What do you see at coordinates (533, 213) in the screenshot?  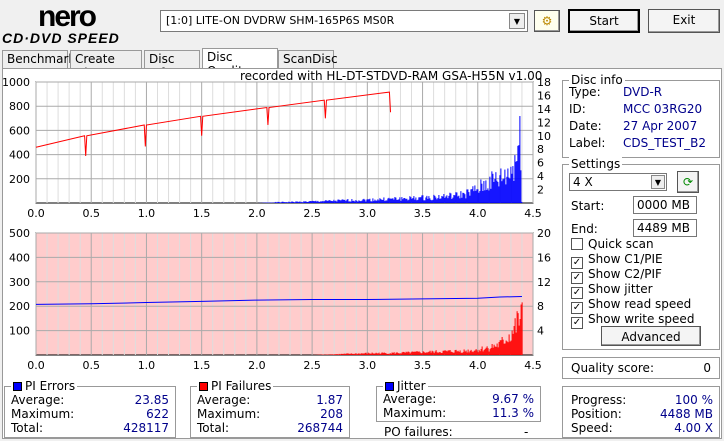 I see `x-tick-label: 4.5` at bounding box center [533, 213].